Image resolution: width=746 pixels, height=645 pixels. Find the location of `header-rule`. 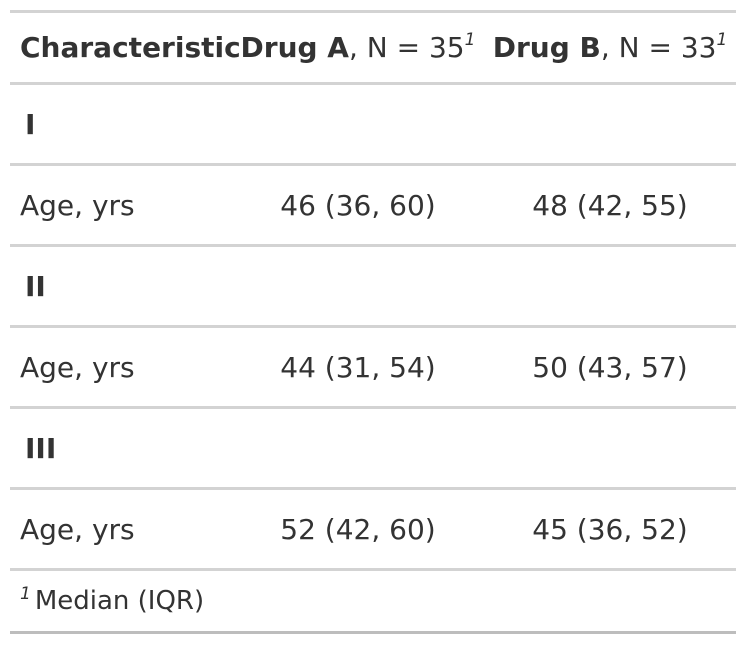

header-rule is located at coordinates (373, 83).